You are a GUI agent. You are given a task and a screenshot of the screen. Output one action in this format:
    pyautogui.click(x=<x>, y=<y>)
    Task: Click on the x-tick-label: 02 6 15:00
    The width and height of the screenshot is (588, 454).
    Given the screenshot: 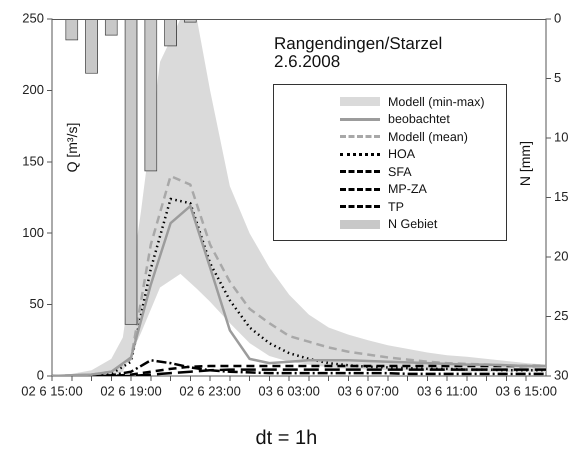 What is the action you would take?
    pyautogui.click(x=52, y=390)
    